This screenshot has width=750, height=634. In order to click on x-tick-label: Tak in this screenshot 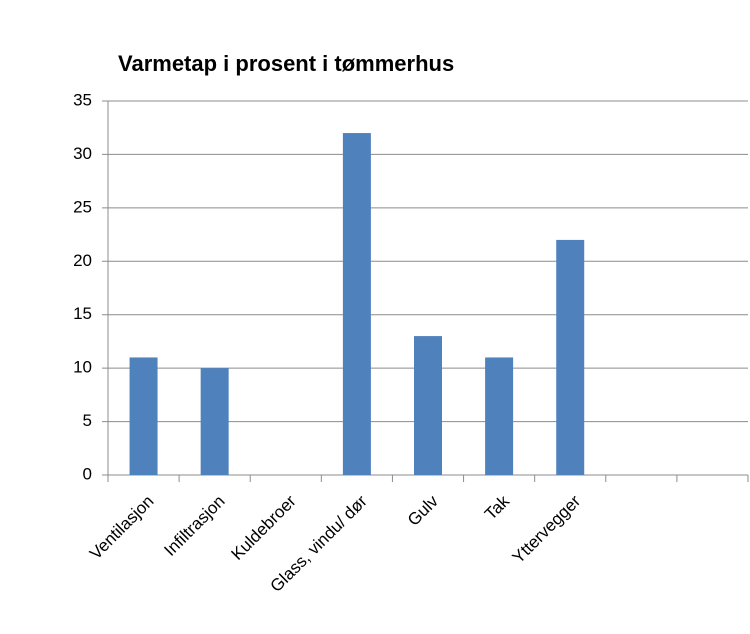, I will do `click(497, 507)`.